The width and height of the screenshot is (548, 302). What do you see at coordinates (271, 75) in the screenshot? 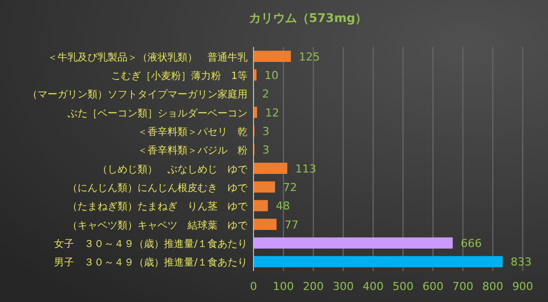
I see `data-label: 10` at bounding box center [271, 75].